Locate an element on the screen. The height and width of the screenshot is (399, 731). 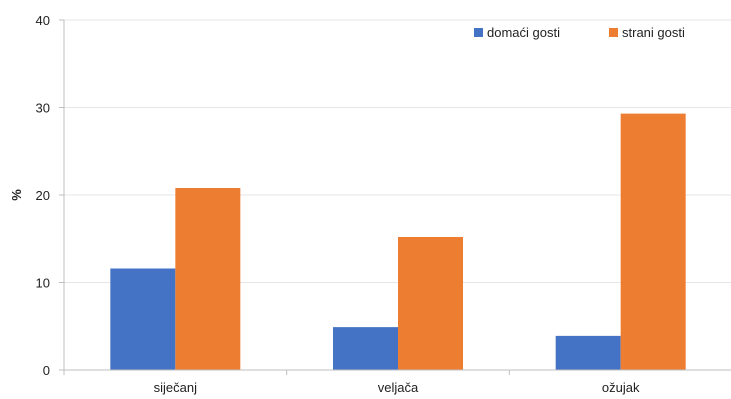
y-axis-title: % is located at coordinates (16, 195).